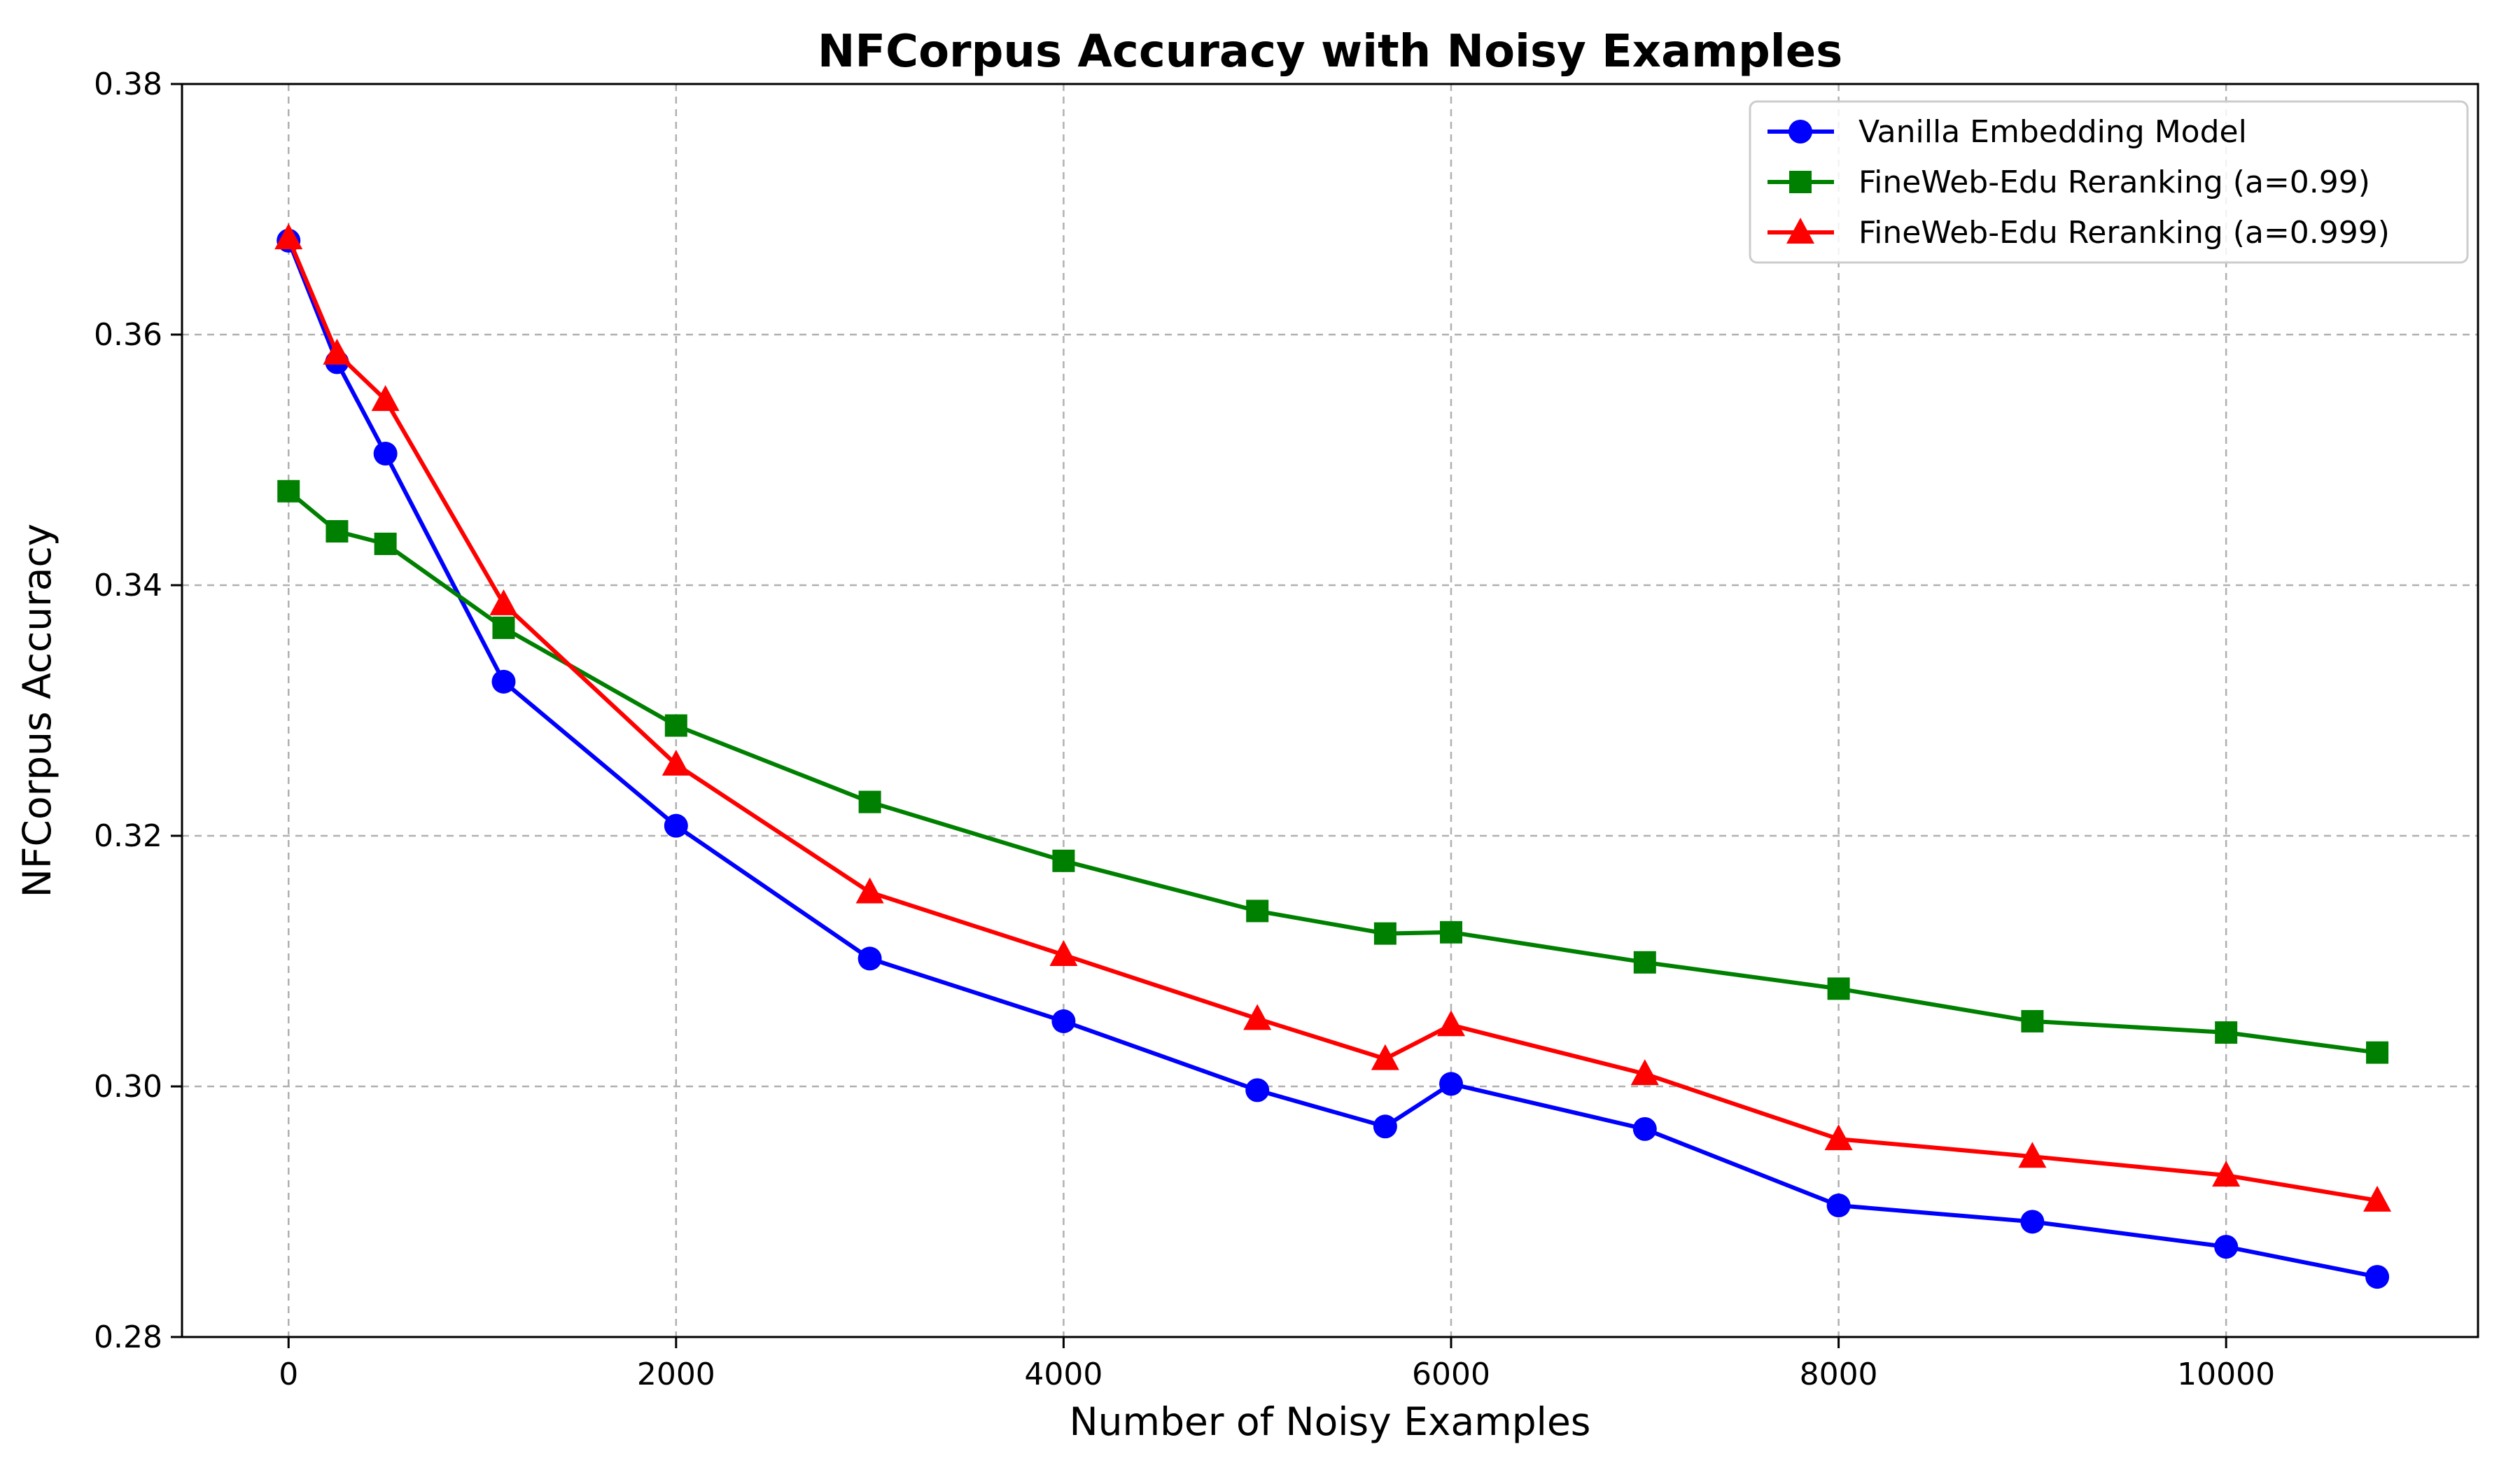 Image resolution: width=2520 pixels, height=1470 pixels. What do you see at coordinates (128, 836) in the screenshot?
I see `y-tick-label: 0.32` at bounding box center [128, 836].